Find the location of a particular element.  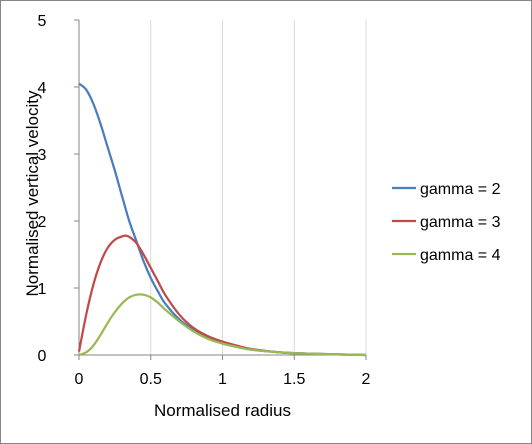

x-tick-label: 1.5 is located at coordinates (294, 379).